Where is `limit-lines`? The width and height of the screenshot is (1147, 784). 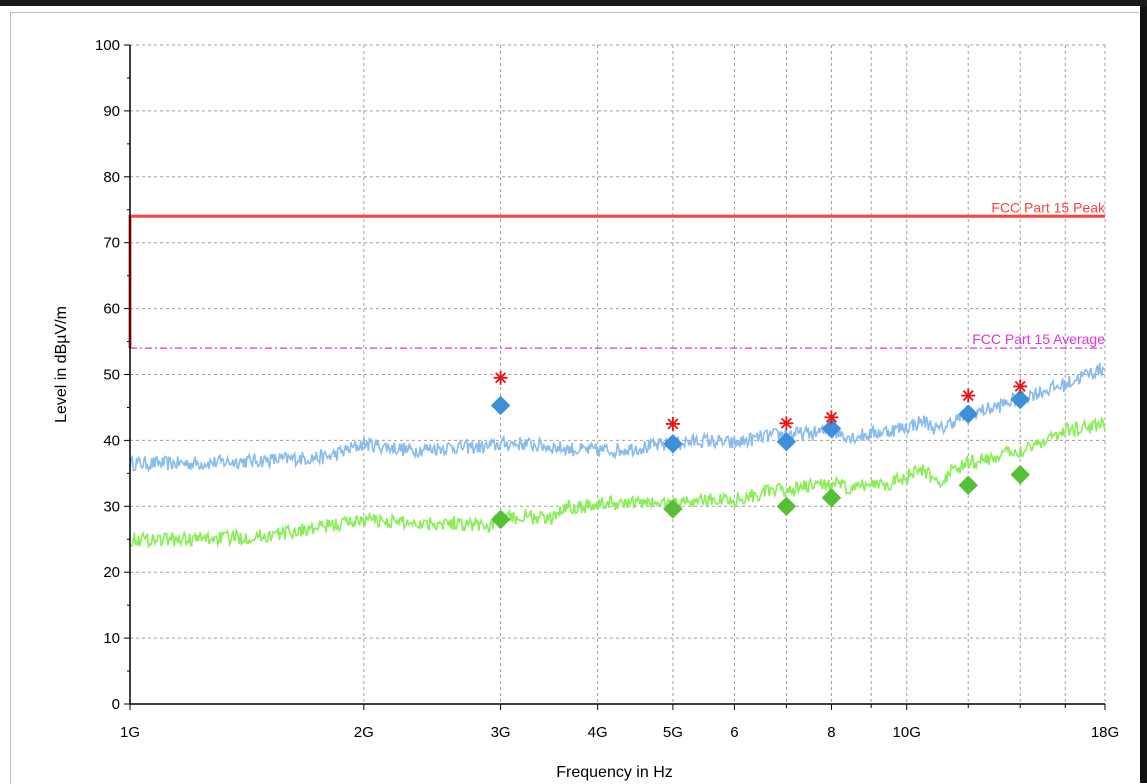
limit-lines is located at coordinates (616, 281).